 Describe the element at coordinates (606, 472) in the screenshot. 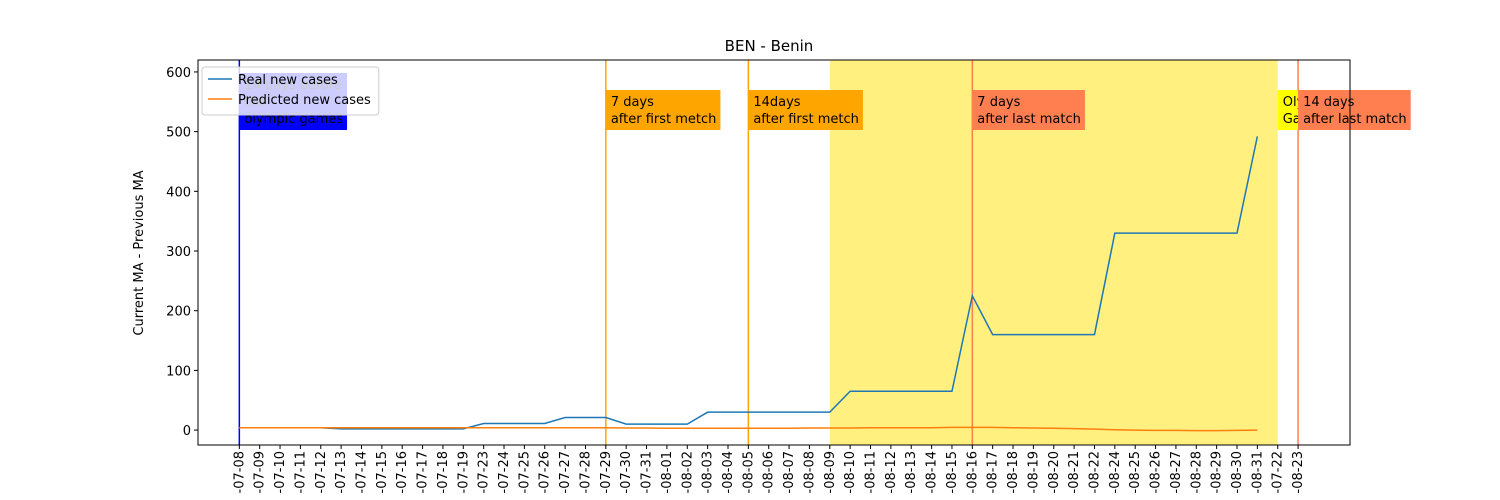

I see `x-tick-label: -07-29` at that location.